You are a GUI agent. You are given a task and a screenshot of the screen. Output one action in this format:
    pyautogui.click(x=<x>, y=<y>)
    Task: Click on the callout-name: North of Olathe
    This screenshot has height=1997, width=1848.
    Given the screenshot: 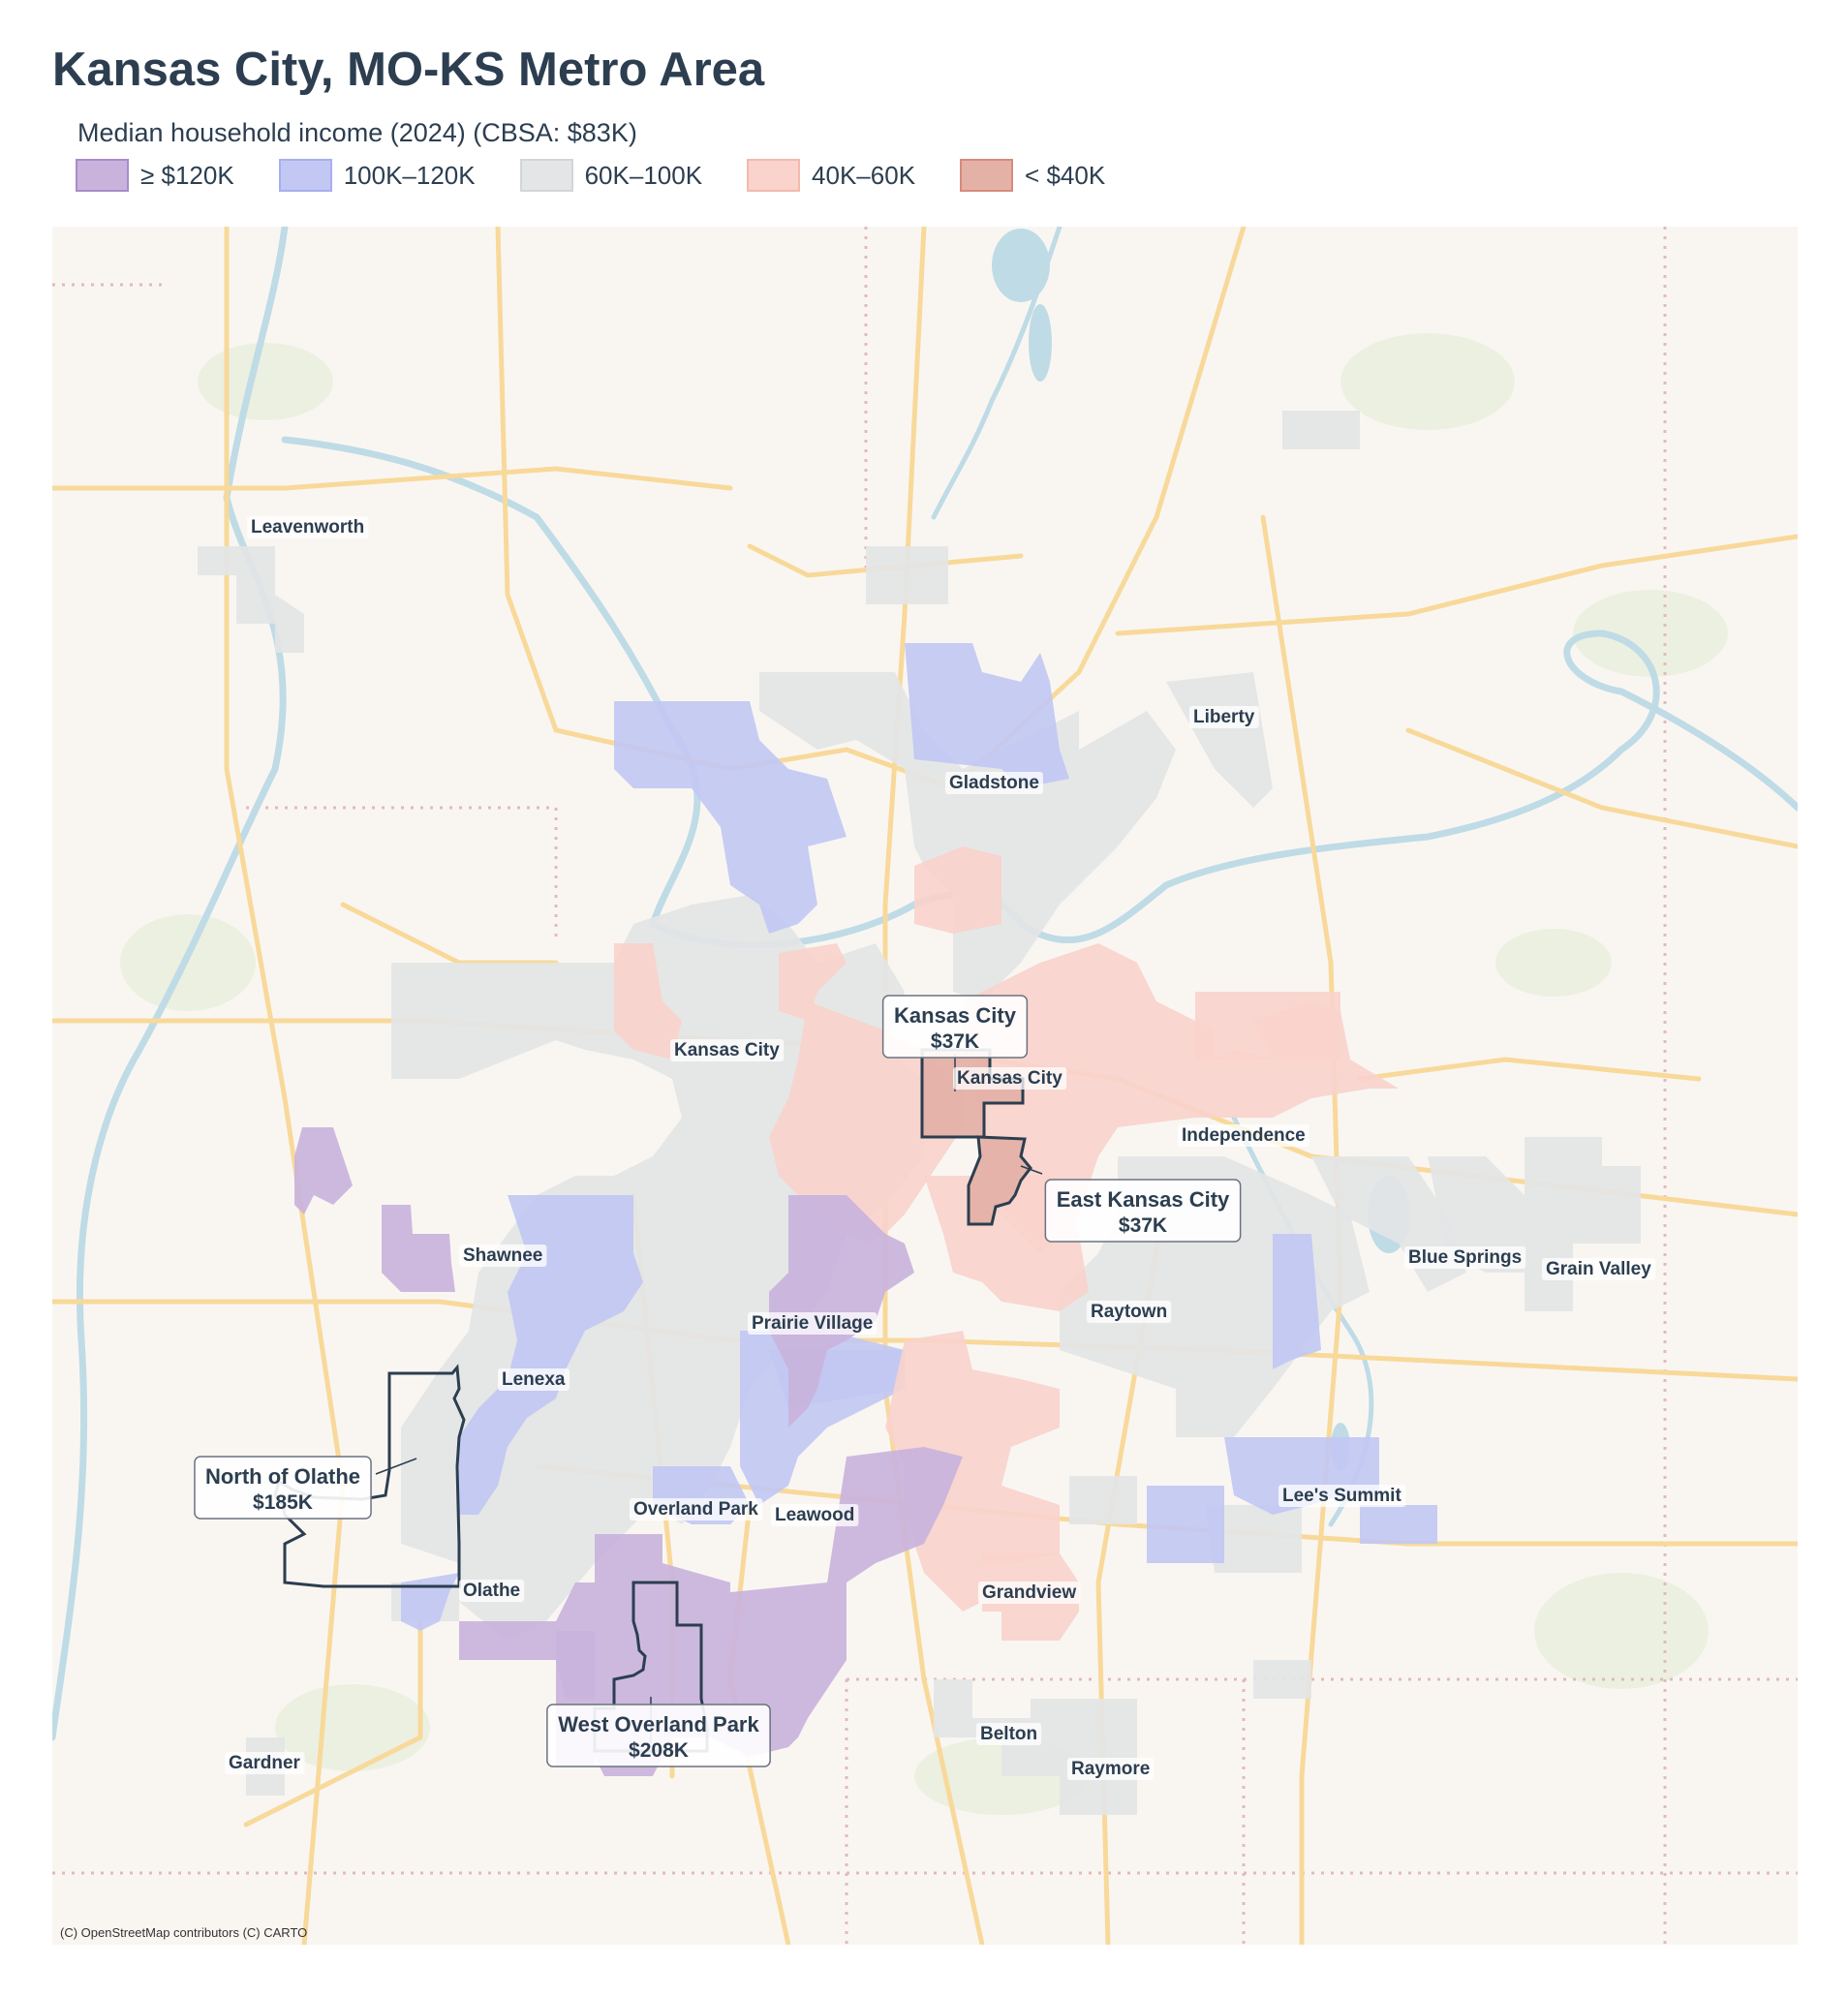 What is the action you would take?
    pyautogui.click(x=283, y=1476)
    